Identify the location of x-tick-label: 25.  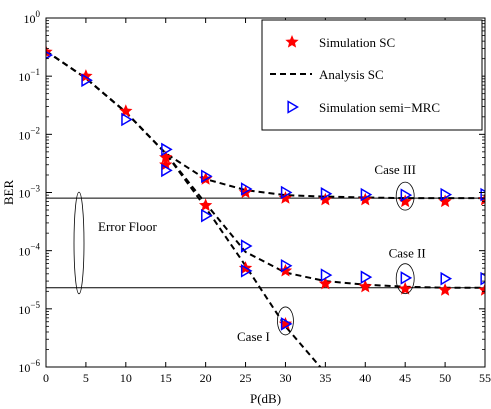
(246, 378).